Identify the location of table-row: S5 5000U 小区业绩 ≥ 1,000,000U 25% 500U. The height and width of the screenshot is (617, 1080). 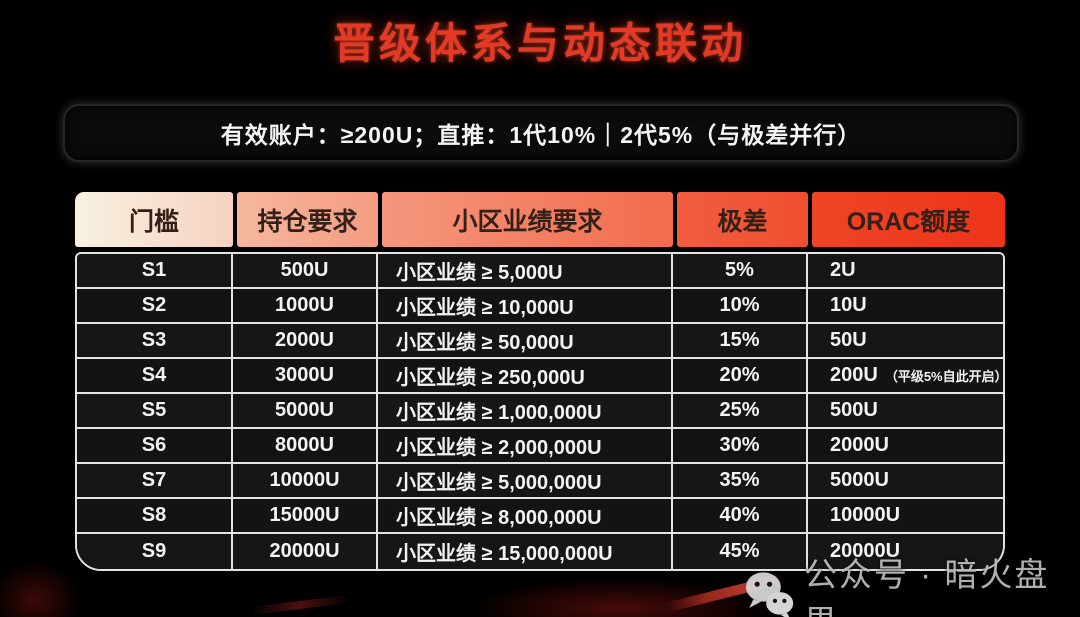
(540, 411).